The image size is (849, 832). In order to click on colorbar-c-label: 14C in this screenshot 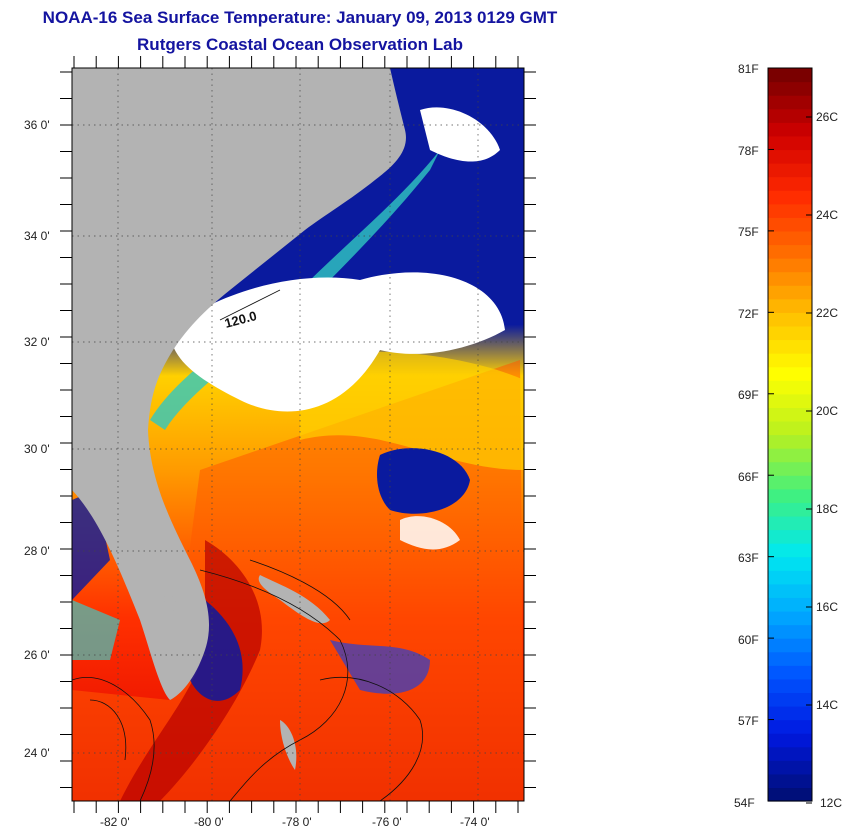, I will do `click(827, 705)`.